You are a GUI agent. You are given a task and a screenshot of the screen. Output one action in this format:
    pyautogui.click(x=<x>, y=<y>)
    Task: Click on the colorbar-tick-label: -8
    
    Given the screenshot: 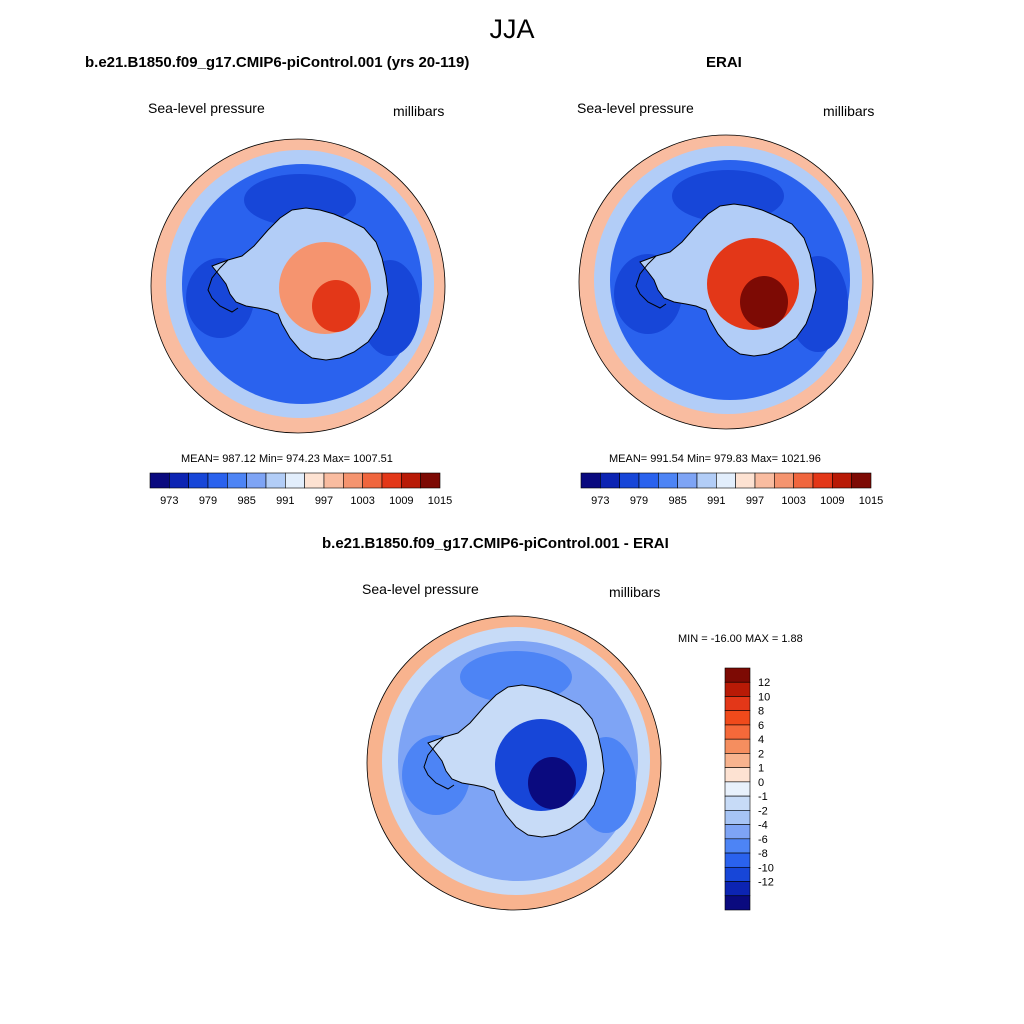 What is the action you would take?
    pyautogui.click(x=763, y=854)
    